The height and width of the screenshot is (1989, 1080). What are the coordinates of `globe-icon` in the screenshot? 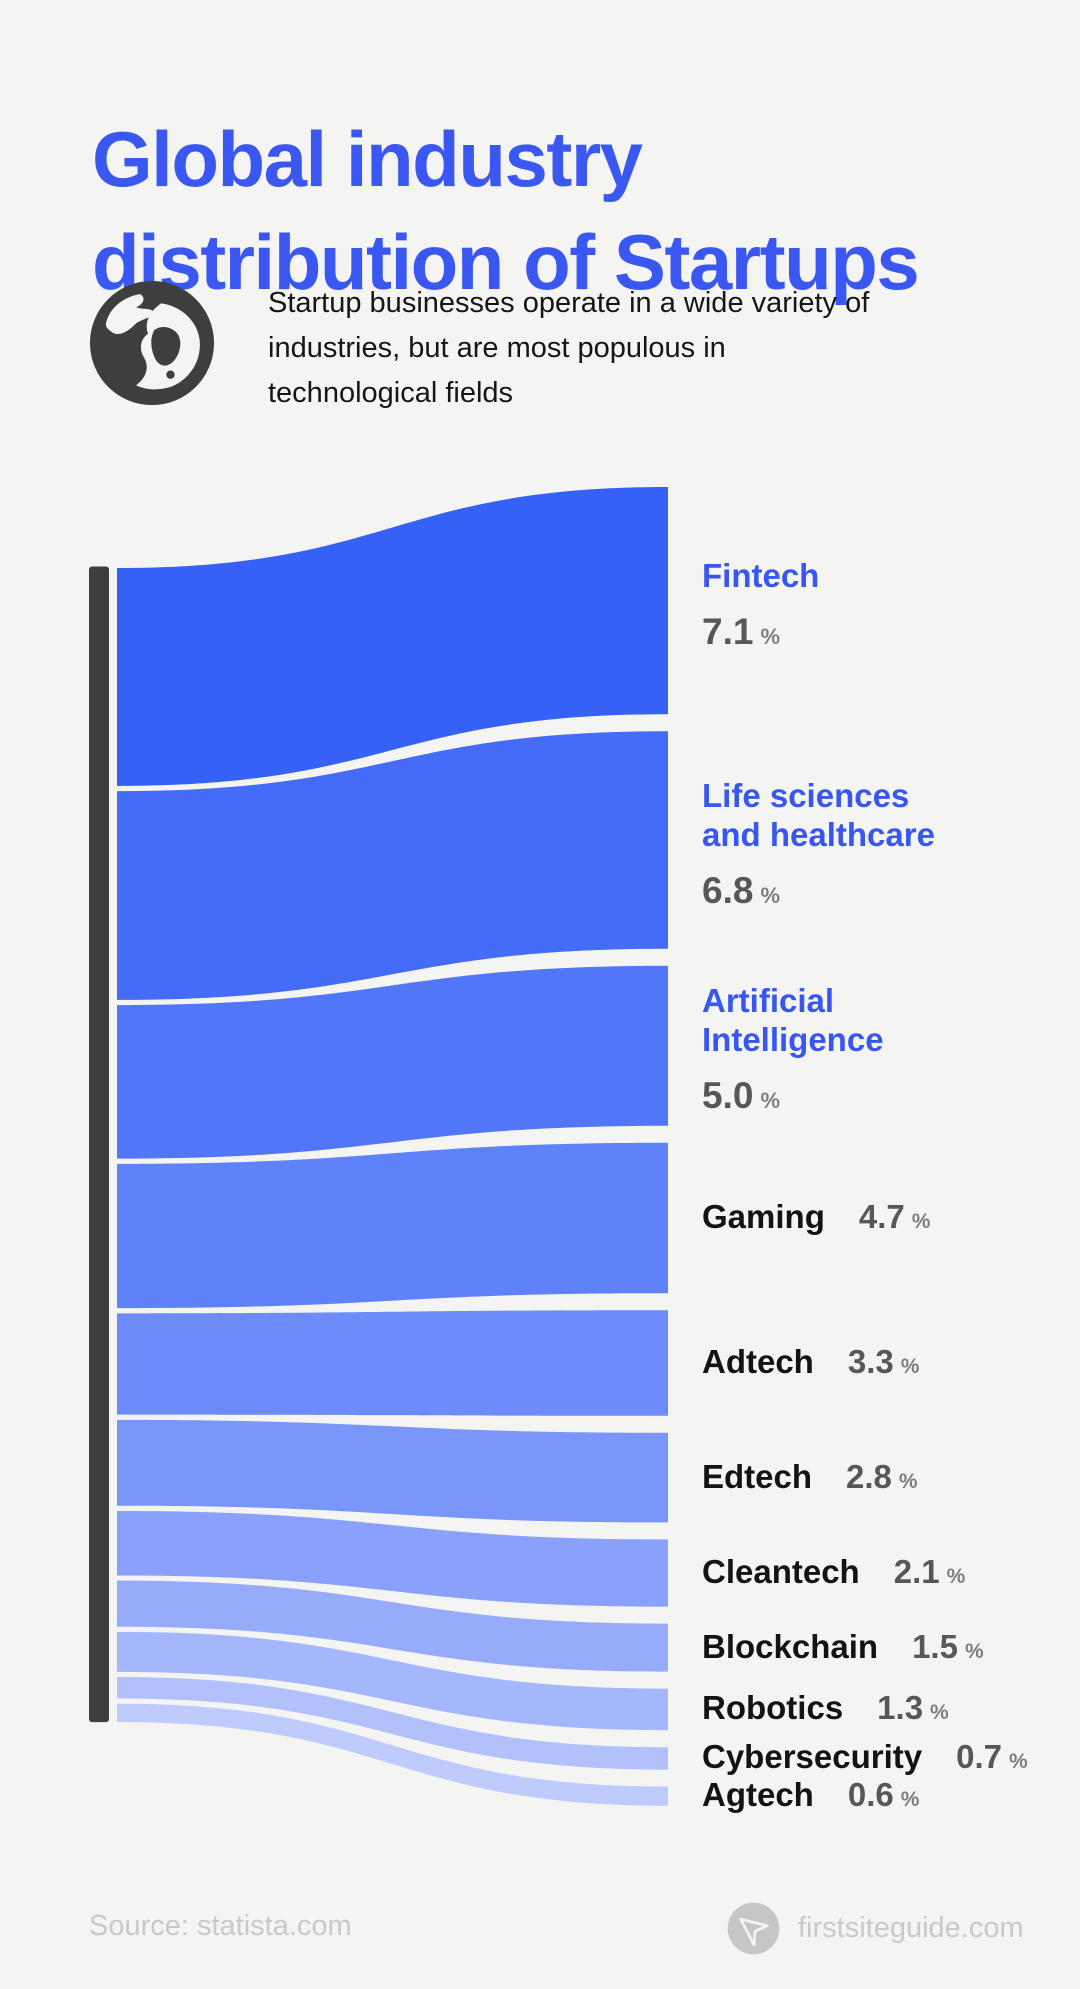 It's located at (152, 343).